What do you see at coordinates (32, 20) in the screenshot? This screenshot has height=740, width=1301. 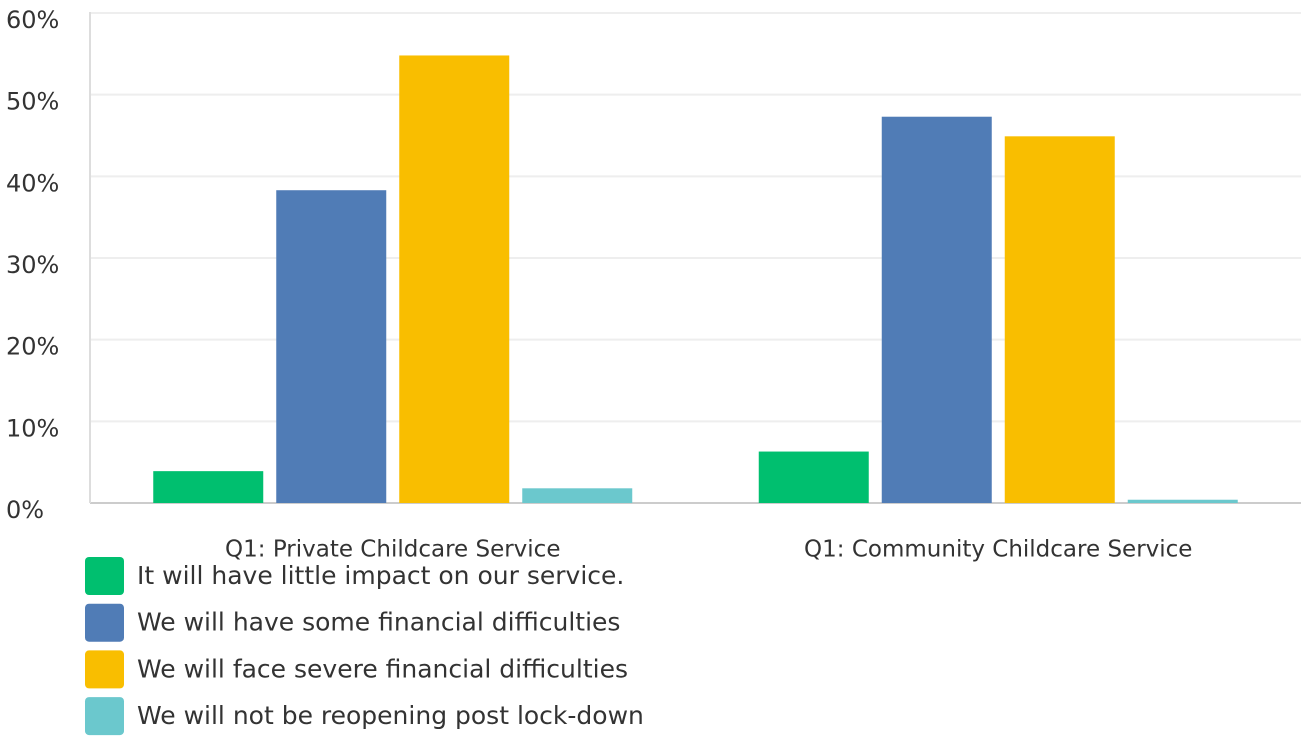 I see `y-tick-label: 60%` at bounding box center [32, 20].